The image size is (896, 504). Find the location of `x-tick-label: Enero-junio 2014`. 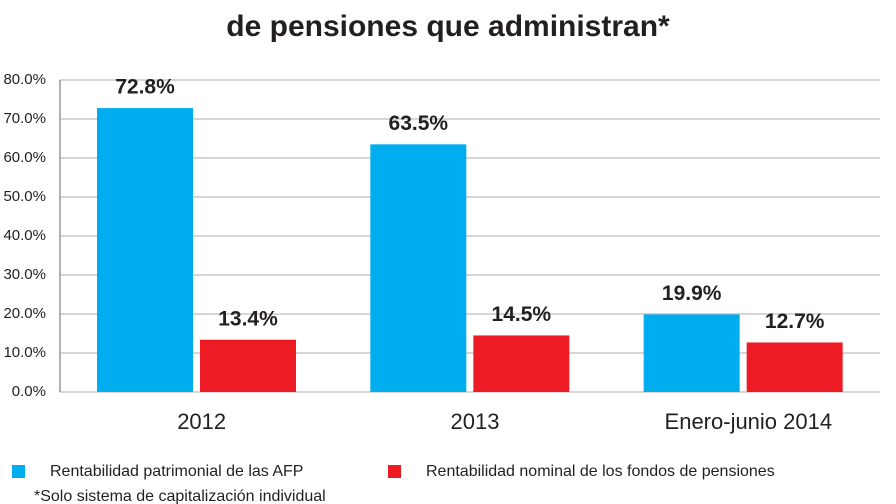

x-tick-label: Enero-junio 2014 is located at coordinates (749, 421).